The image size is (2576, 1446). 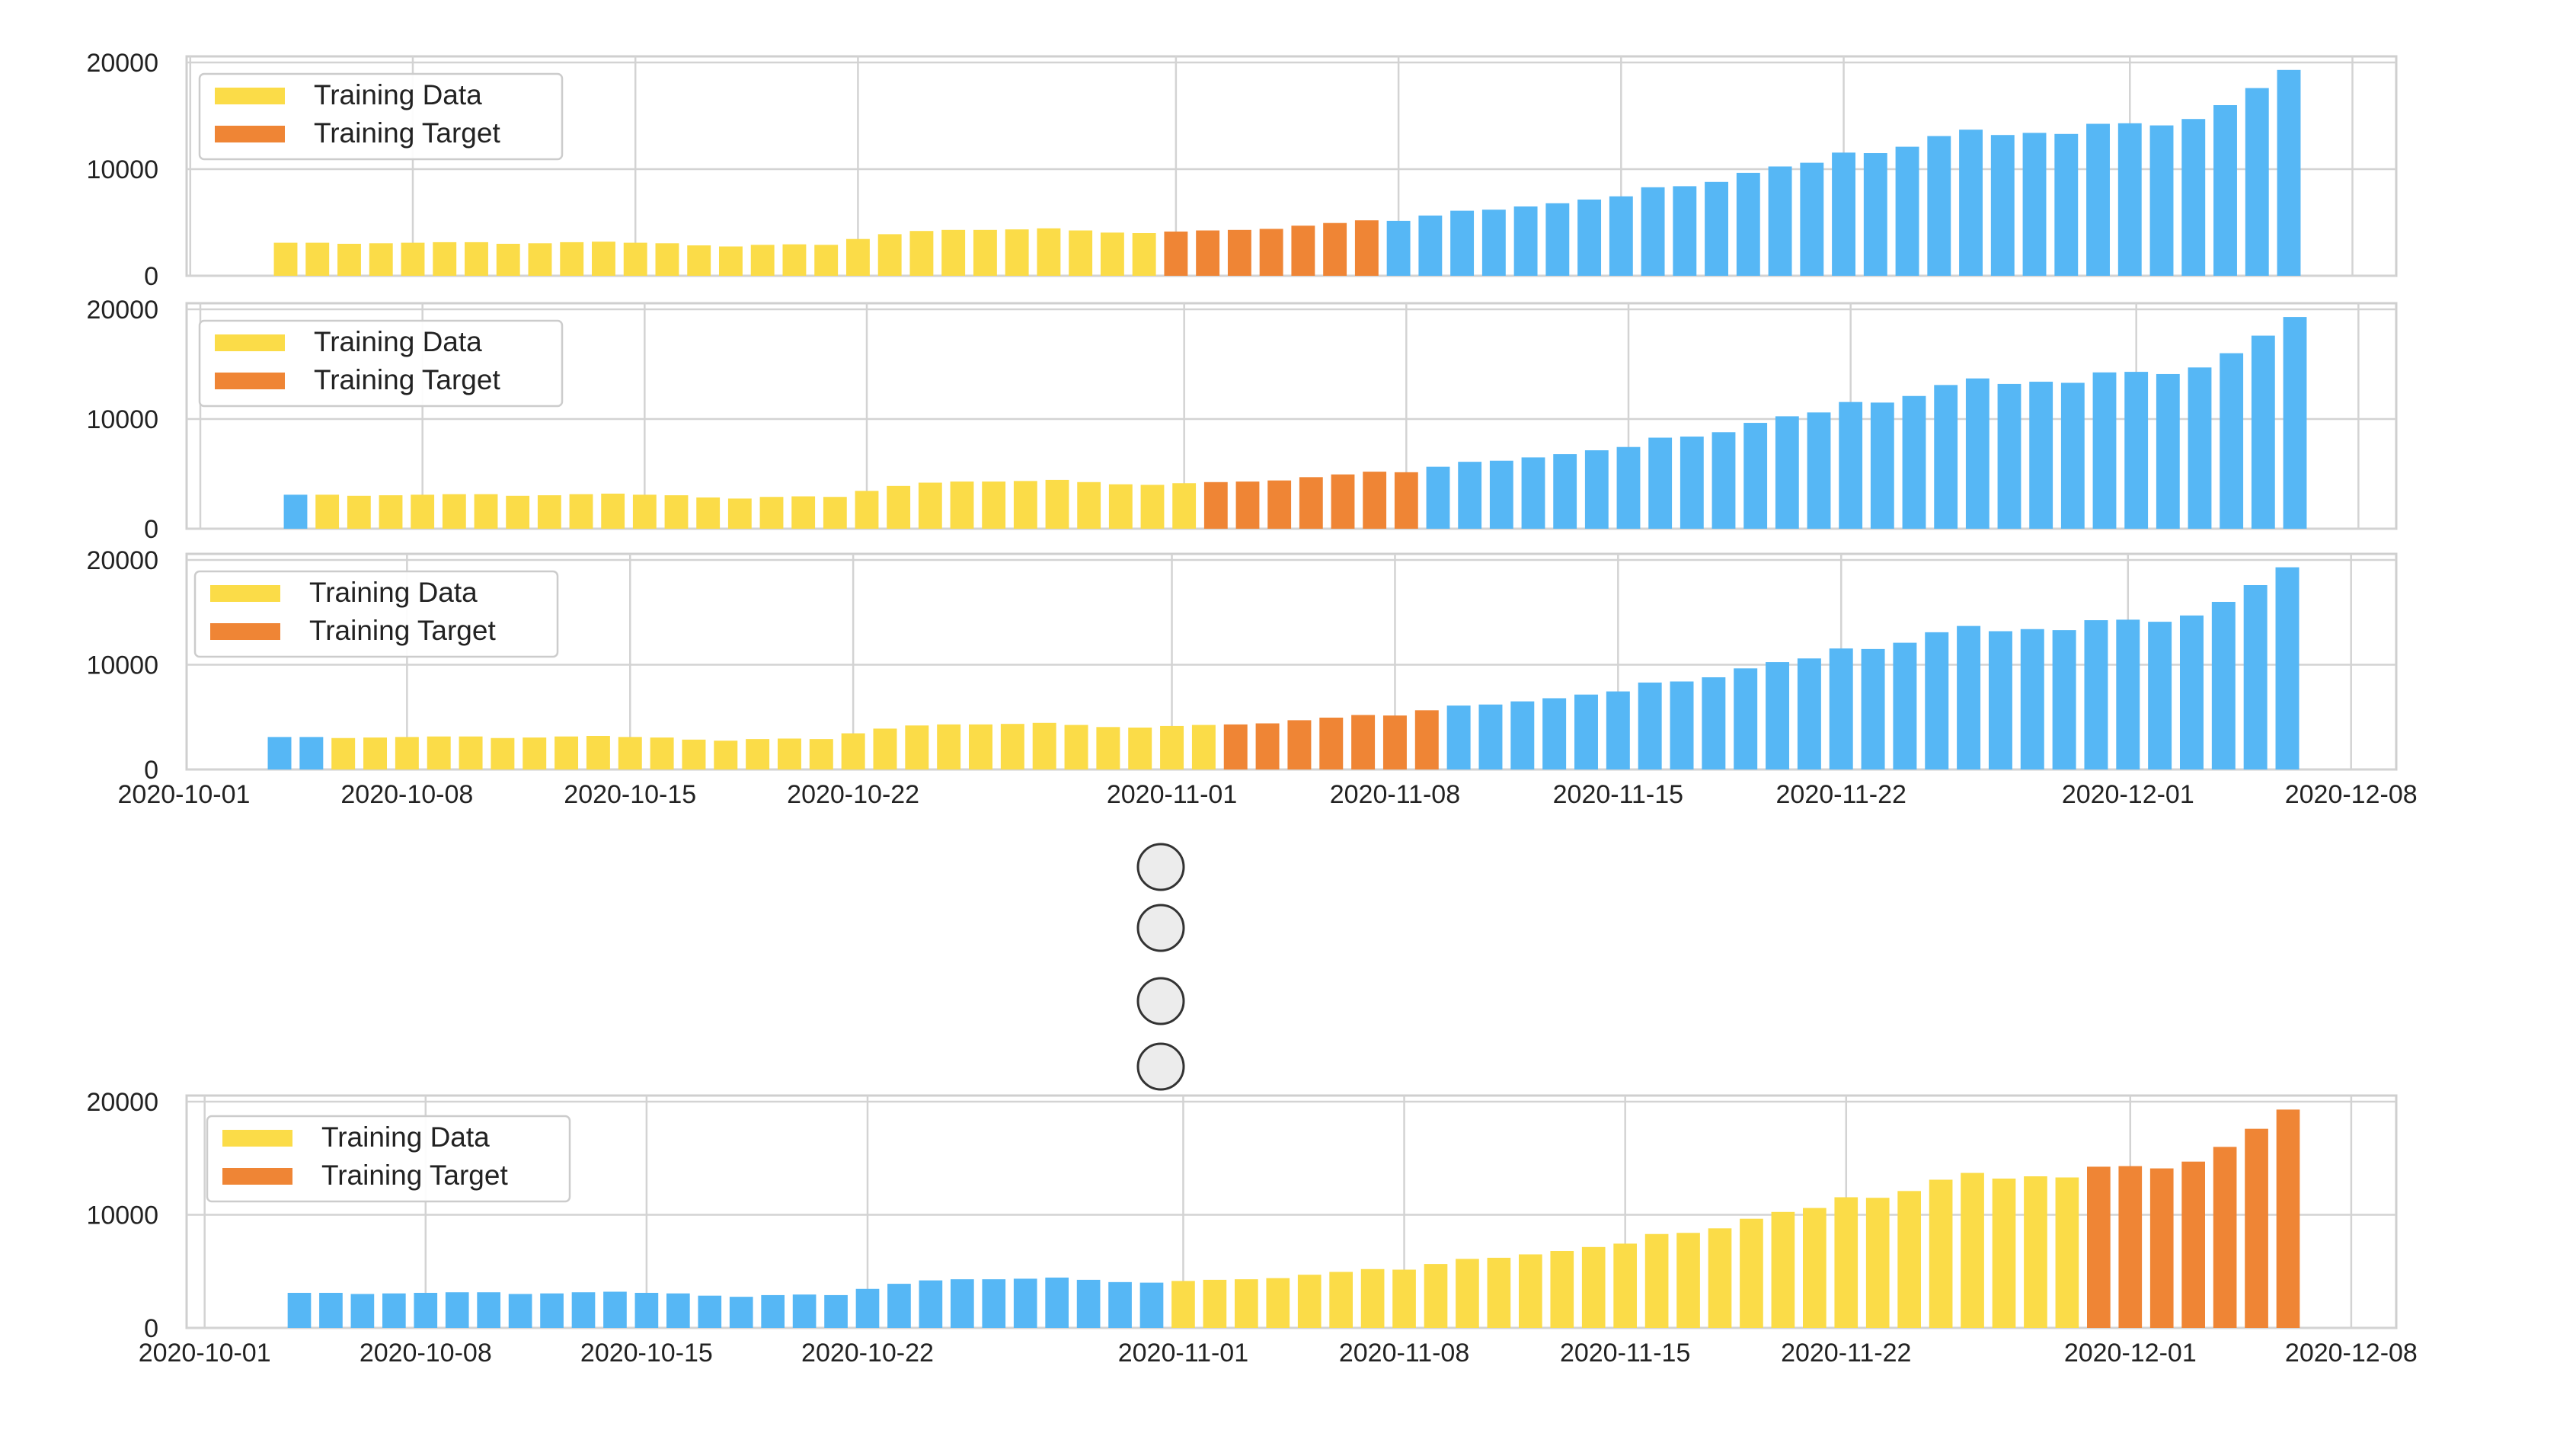 I want to click on x-tick-label: 2020-11-08, so click(x=1404, y=1353).